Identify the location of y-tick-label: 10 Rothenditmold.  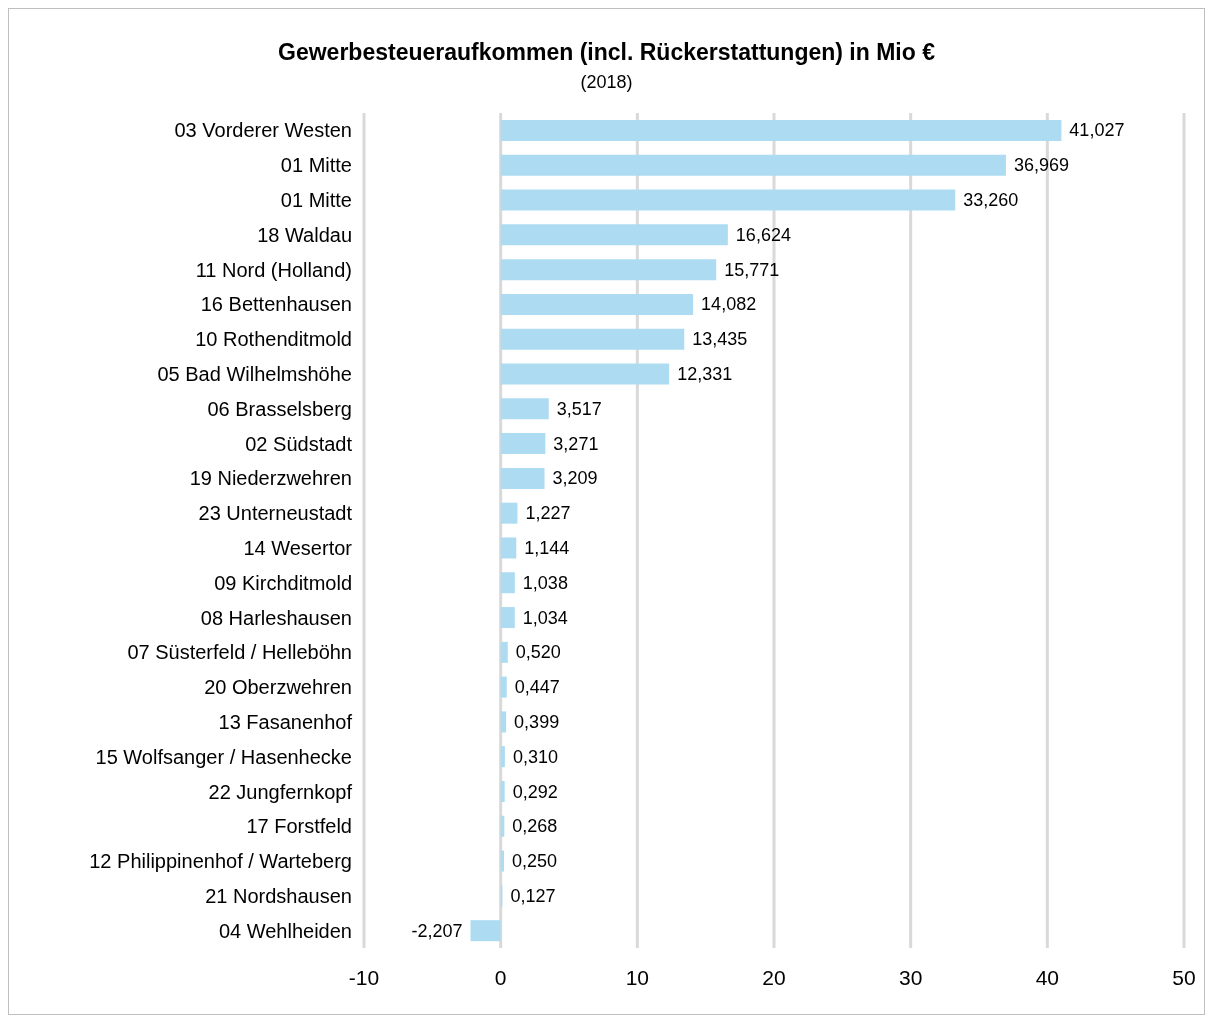
(273, 339).